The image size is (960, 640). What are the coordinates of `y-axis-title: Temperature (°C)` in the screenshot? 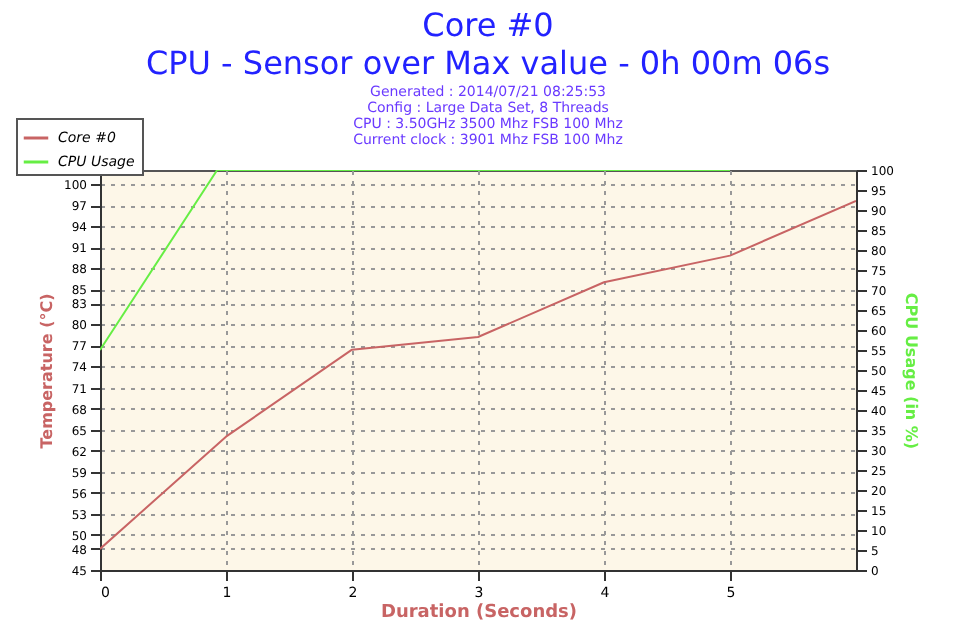 It's located at (47, 371).